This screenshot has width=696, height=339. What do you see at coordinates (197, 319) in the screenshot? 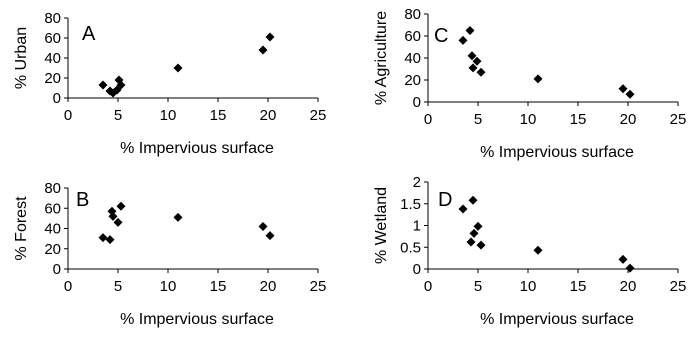
I see `panel-b-x-axis-label: % Impervious surface` at bounding box center [197, 319].